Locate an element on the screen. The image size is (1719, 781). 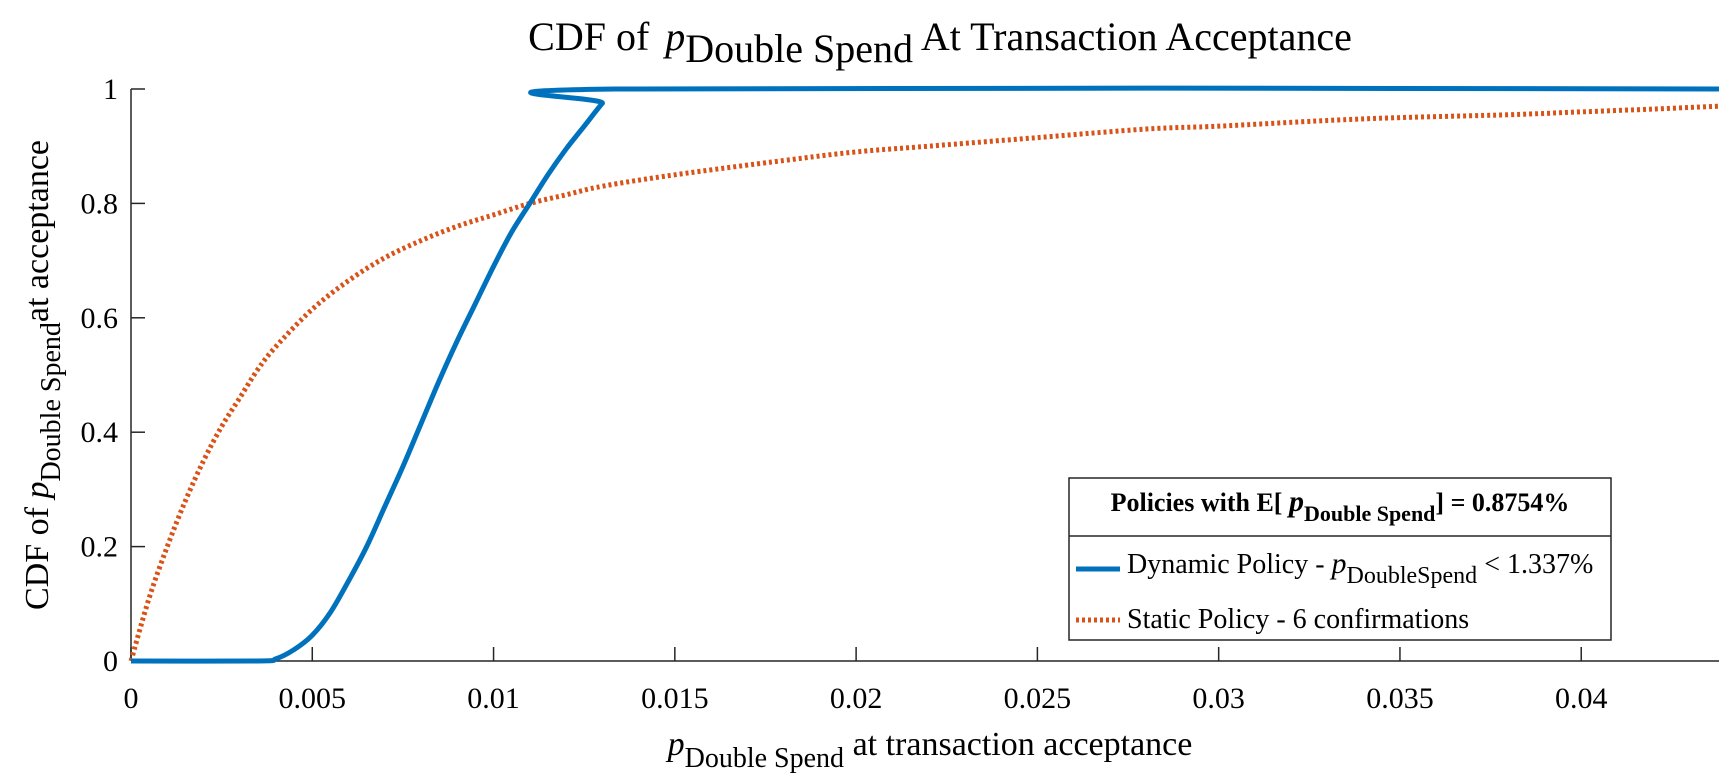
y-tick-label: 1 is located at coordinates (110, 89).